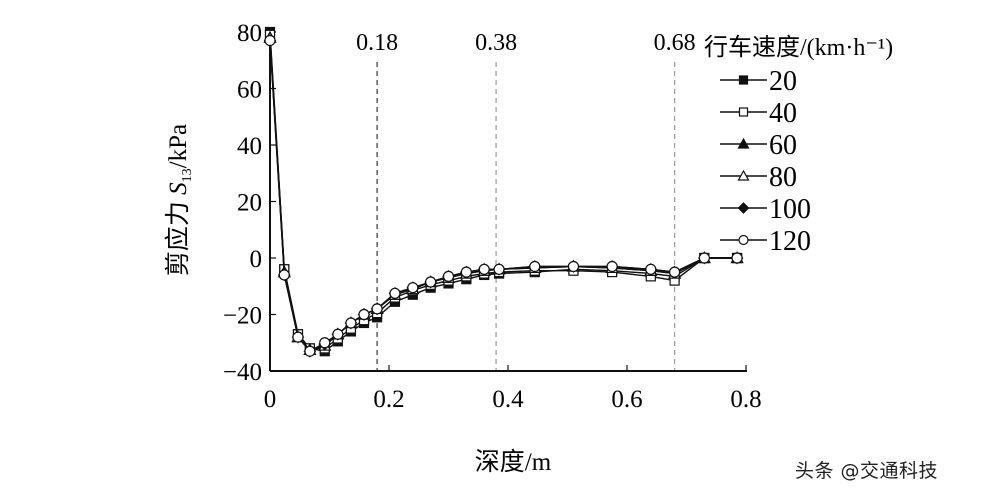 The height and width of the screenshot is (499, 992). I want to click on legend-item-60: 60, so click(758, 145).